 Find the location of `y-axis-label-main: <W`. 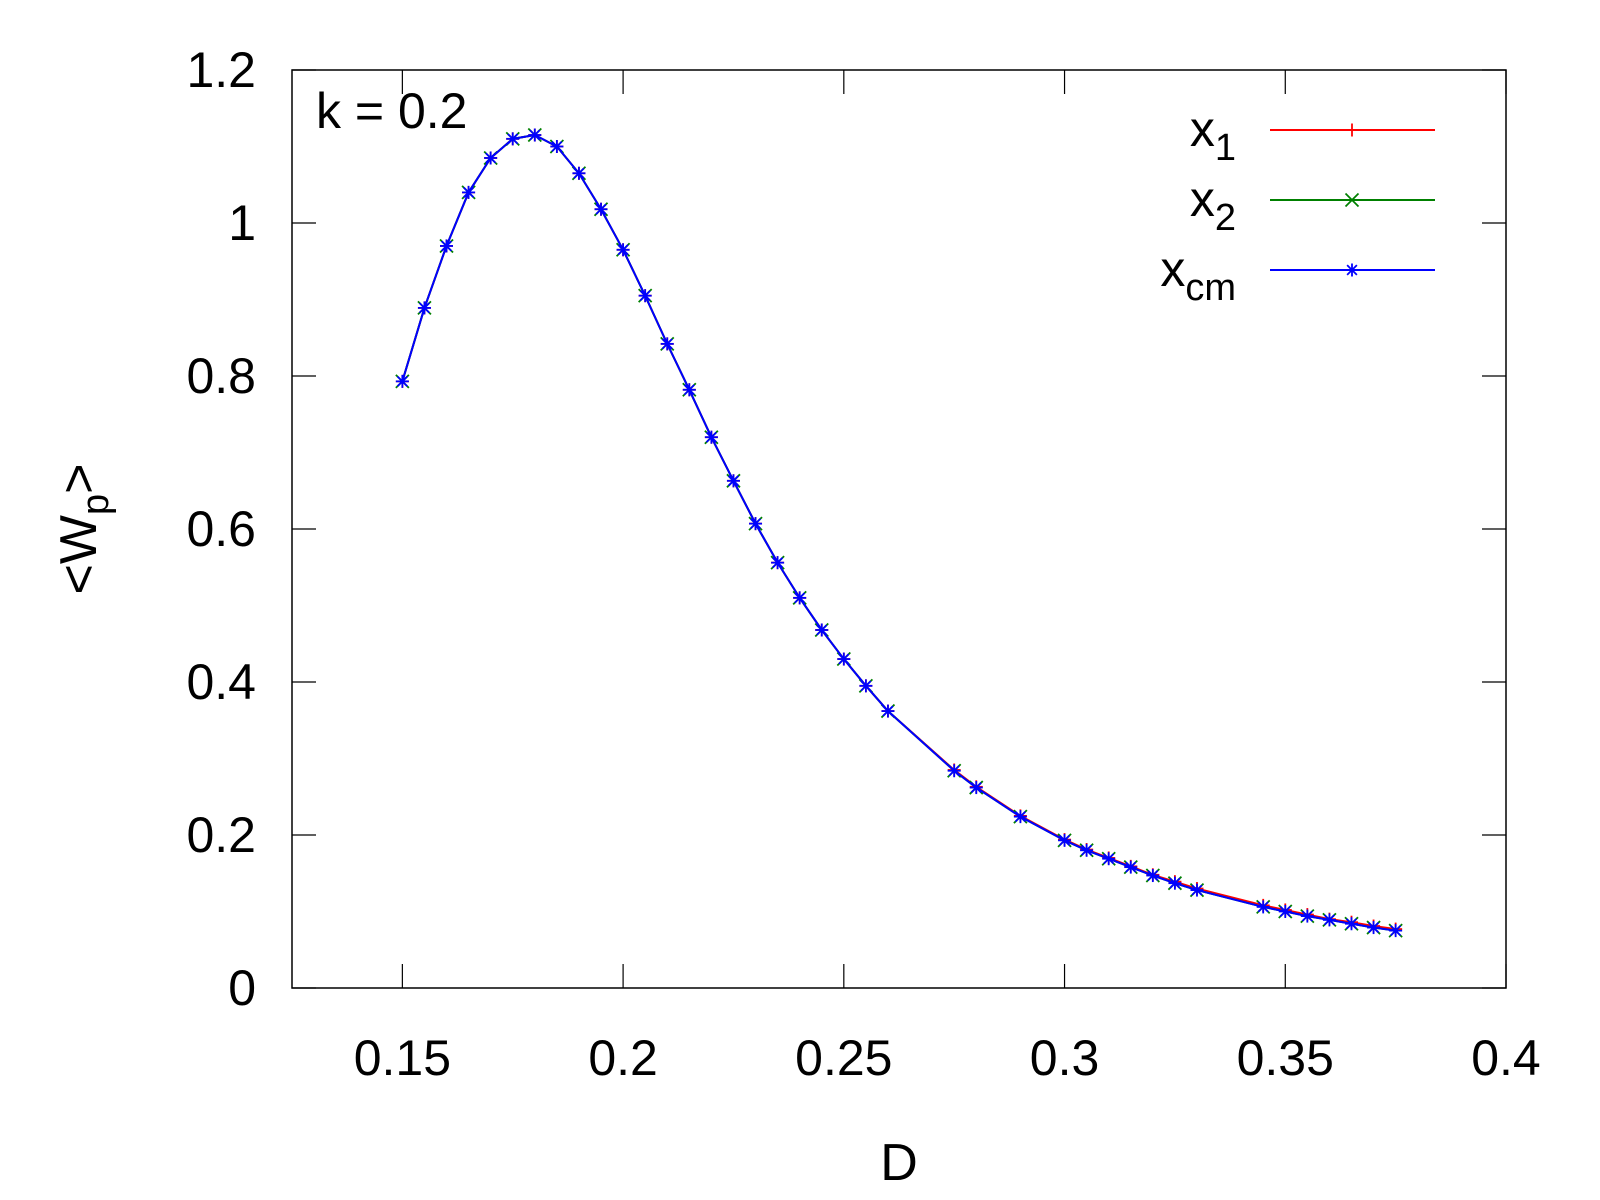

y-axis-label-main: <W is located at coordinates (79, 554).